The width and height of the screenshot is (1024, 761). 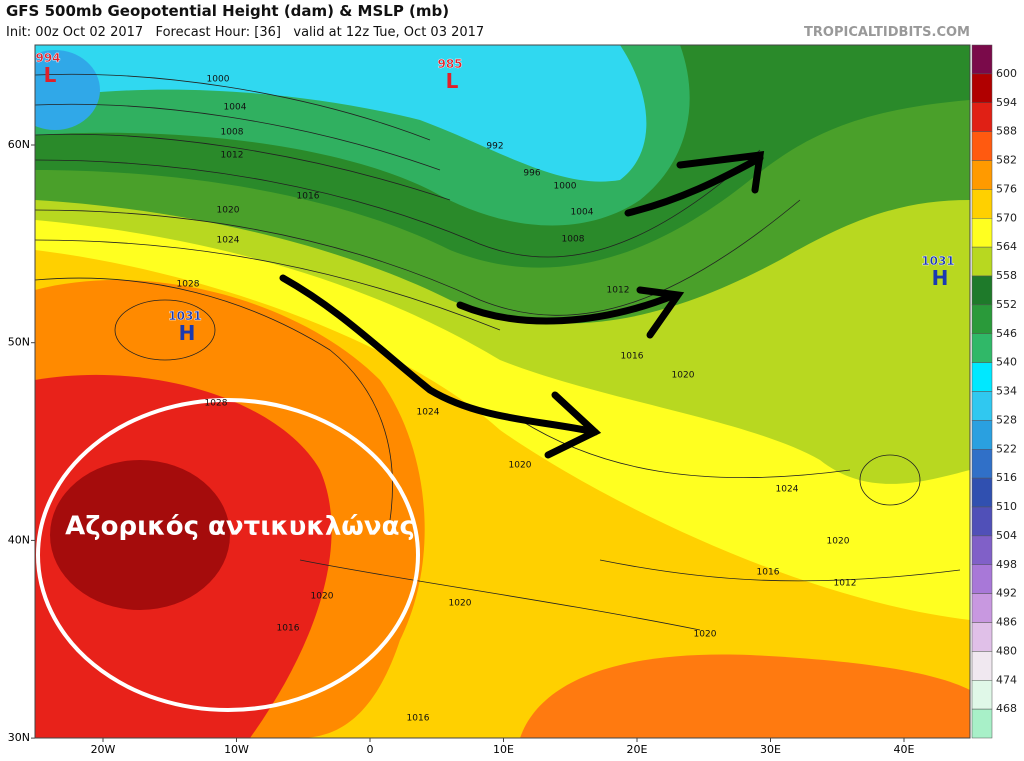 What do you see at coordinates (1006, 217) in the screenshot?
I see `colorbar-label: 570` at bounding box center [1006, 217].